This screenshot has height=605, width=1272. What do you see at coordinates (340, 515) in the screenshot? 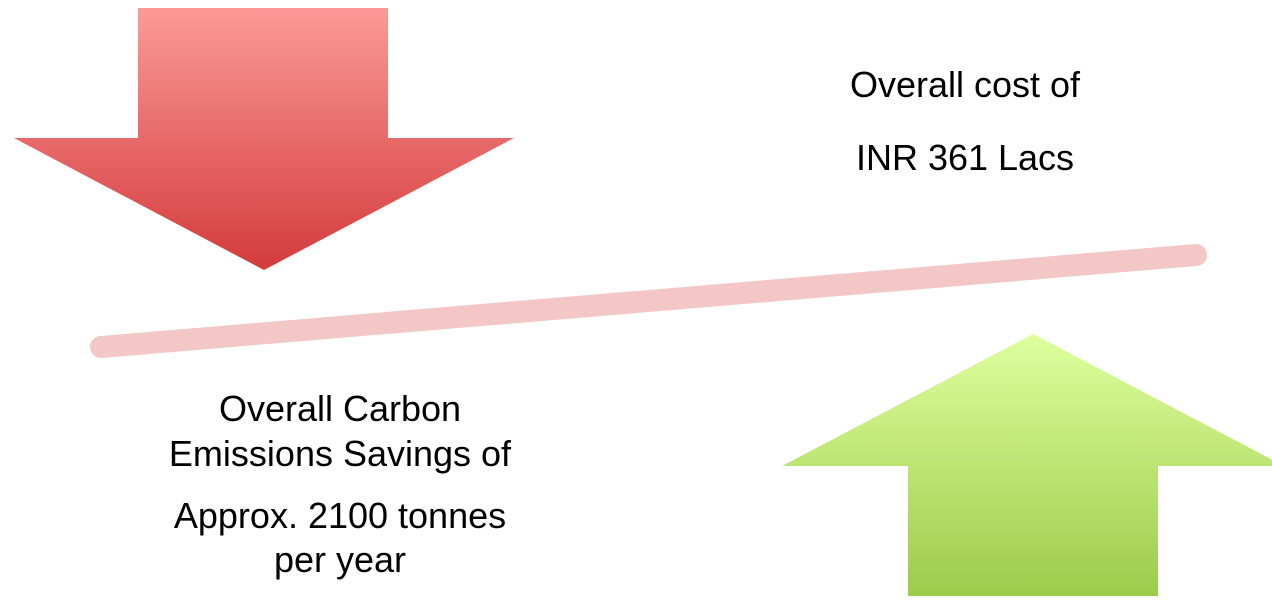
I see `savings-line: Approx. 2100 tonnes` at bounding box center [340, 515].